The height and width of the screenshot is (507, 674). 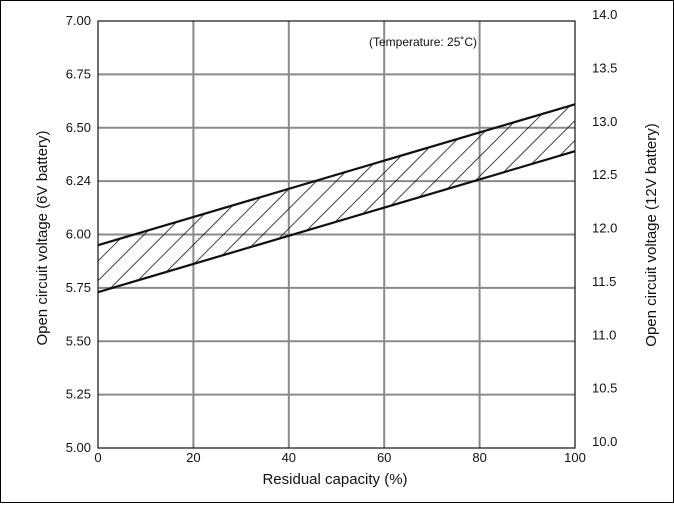 What do you see at coordinates (604, 121) in the screenshot?
I see `right-y-tick-label: 13.0` at bounding box center [604, 121].